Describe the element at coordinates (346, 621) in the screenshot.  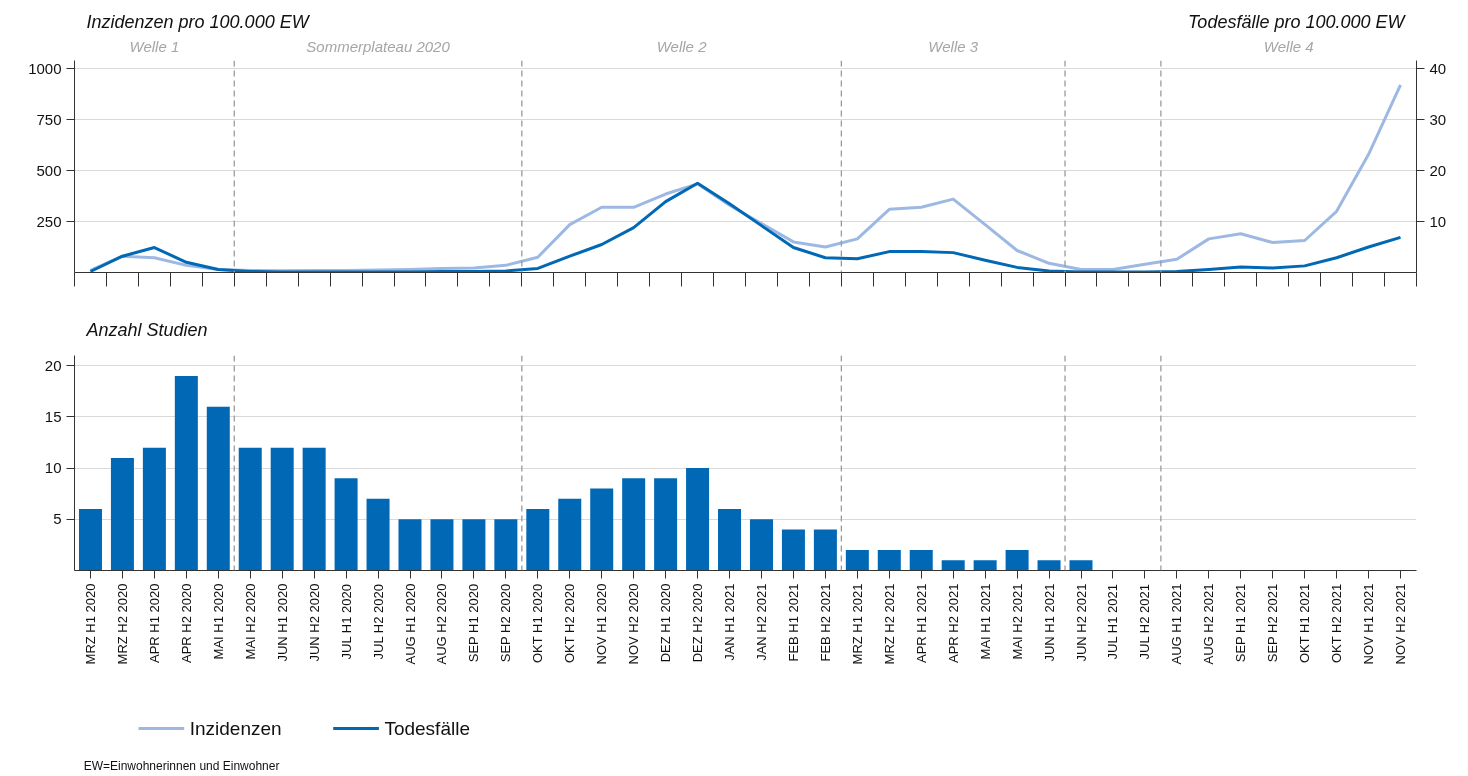
I see `x-tick-label: JUL H1 2020` at that location.